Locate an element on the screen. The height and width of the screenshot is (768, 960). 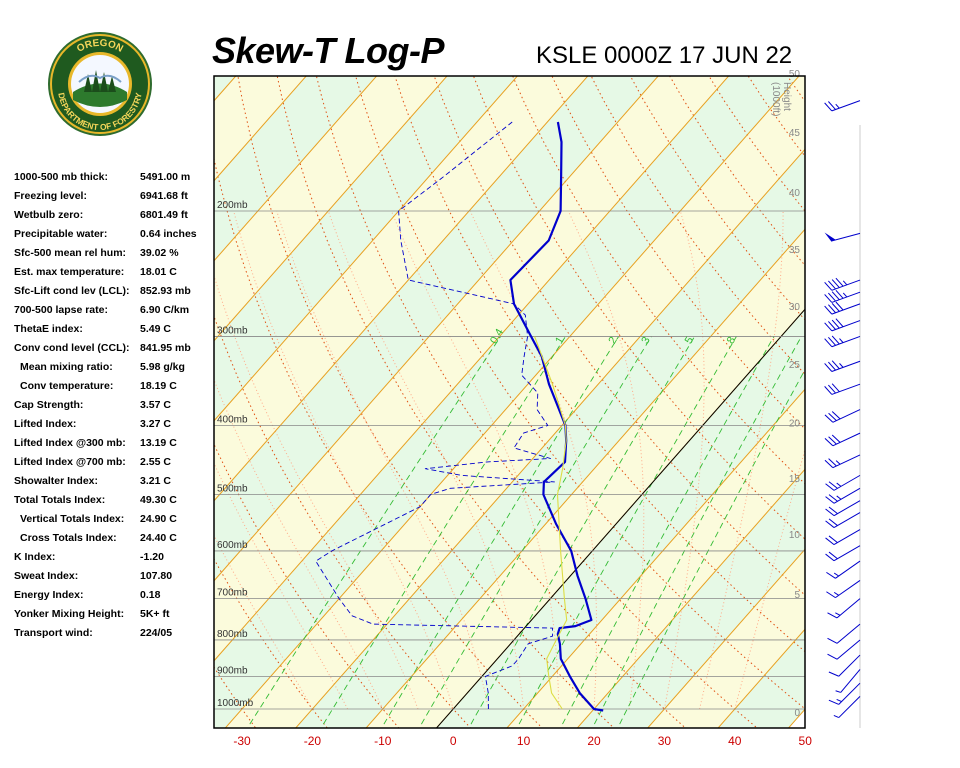
index-row: Sfc-500 mean rel hum: 39.02 % is located at coordinates (114, 253).